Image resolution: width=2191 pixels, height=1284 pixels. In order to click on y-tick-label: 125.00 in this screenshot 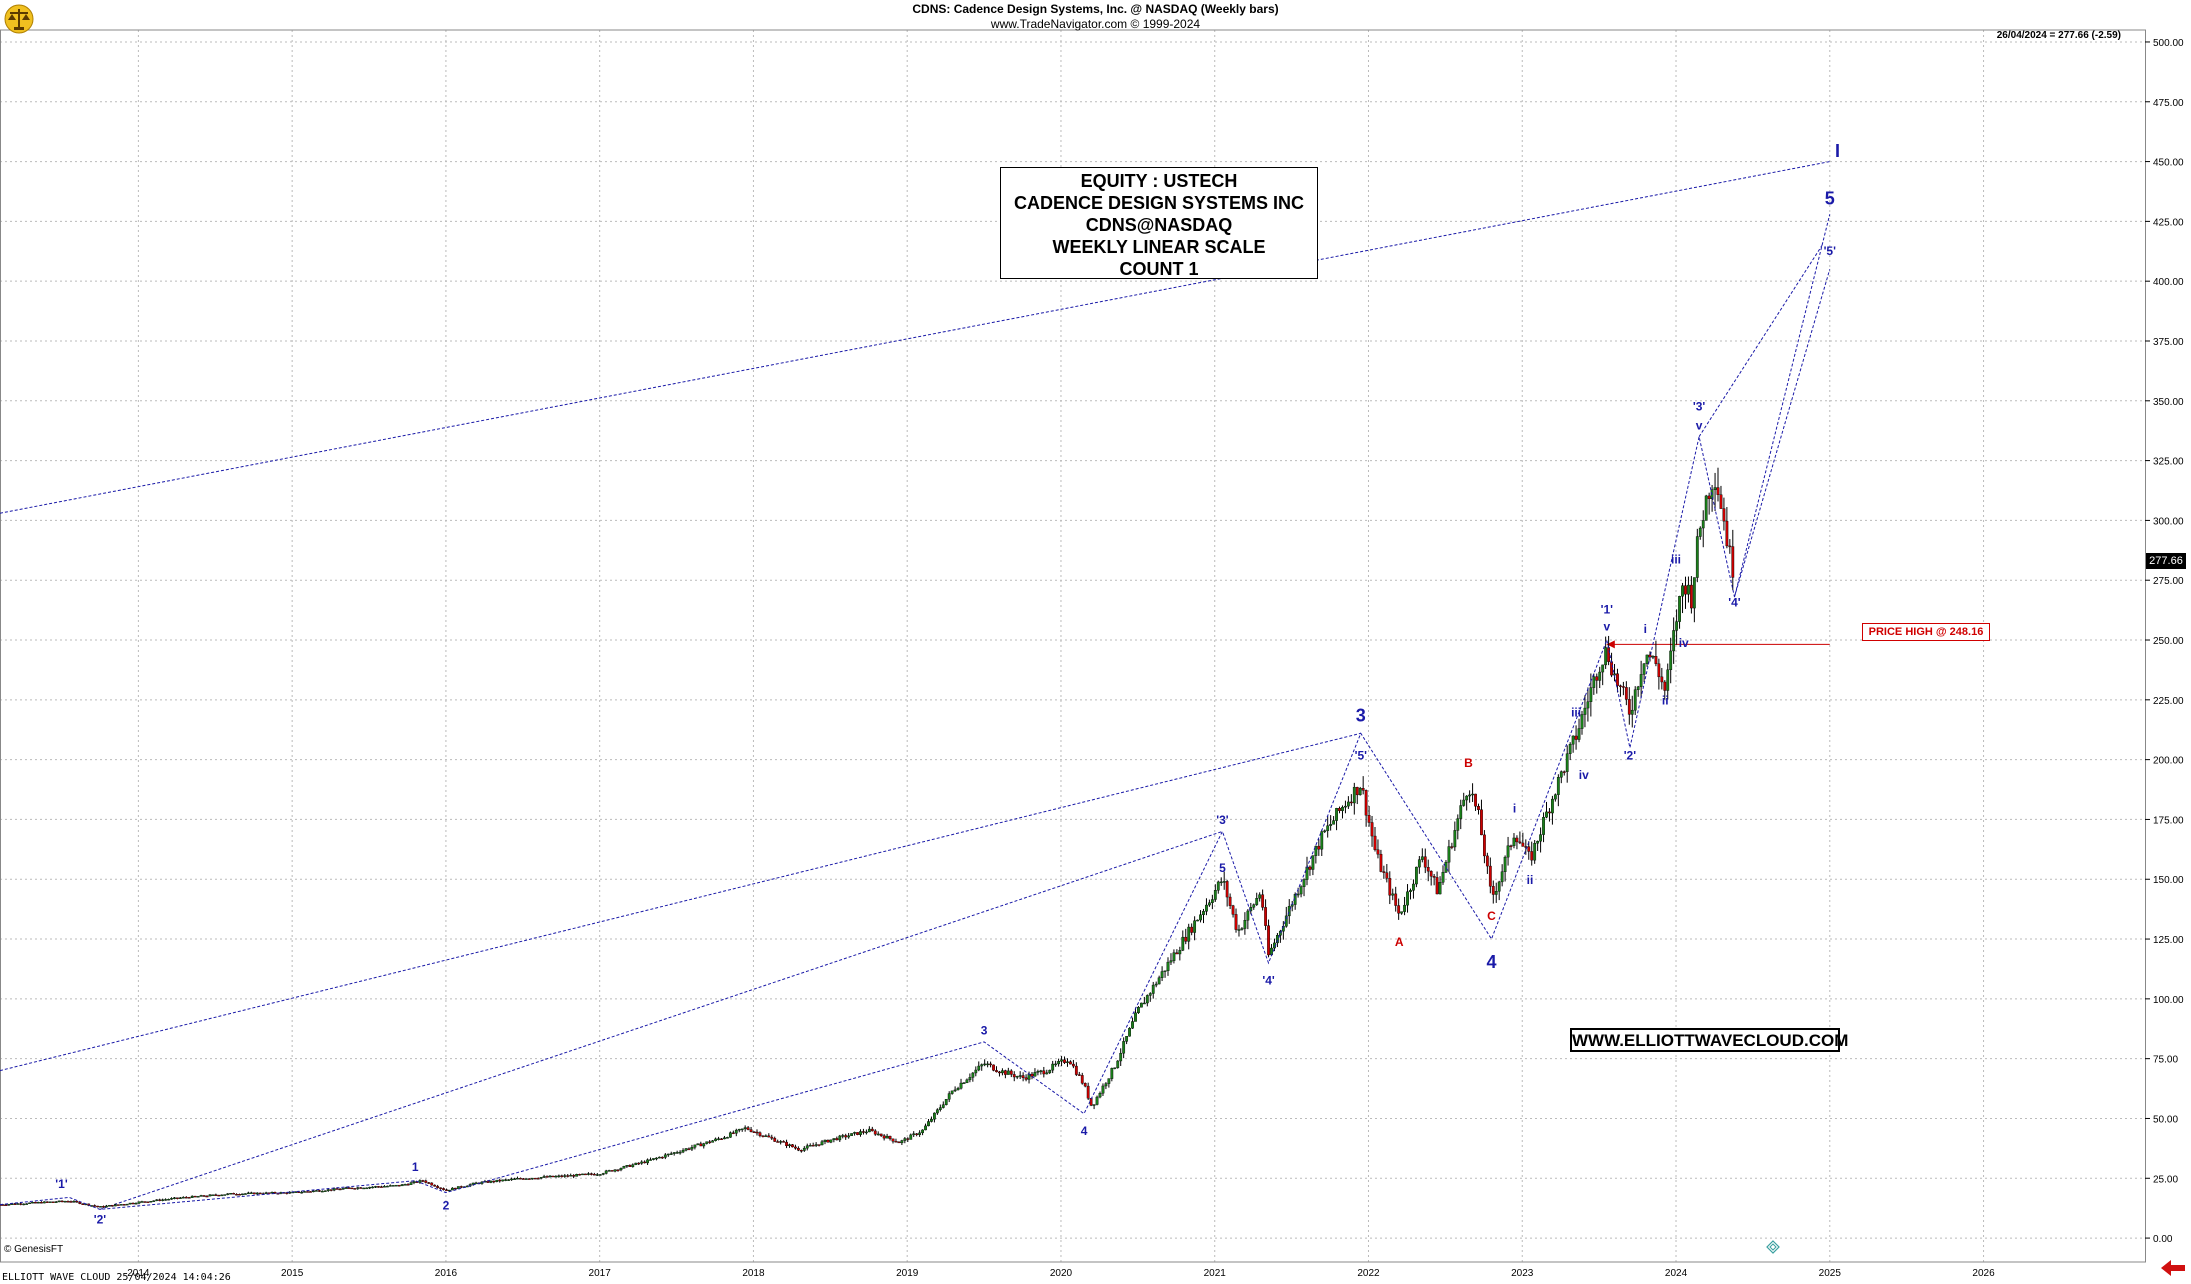, I will do `click(2168, 940)`.